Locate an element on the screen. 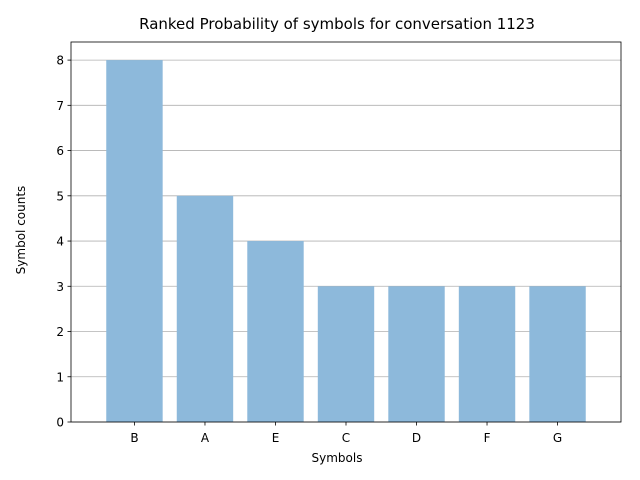 Image resolution: width=640 pixels, height=480 pixels. x-tick-label: D is located at coordinates (416, 438).